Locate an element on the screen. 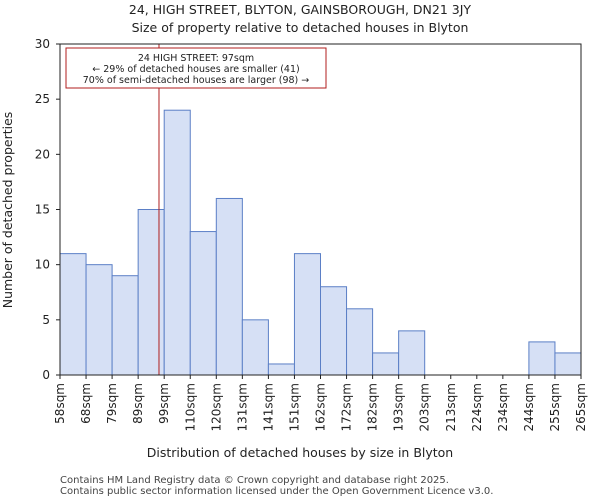 The image size is (600, 500). y-axis-ticks: 0 5 10 15 20 25 30 is located at coordinates (47, 209).